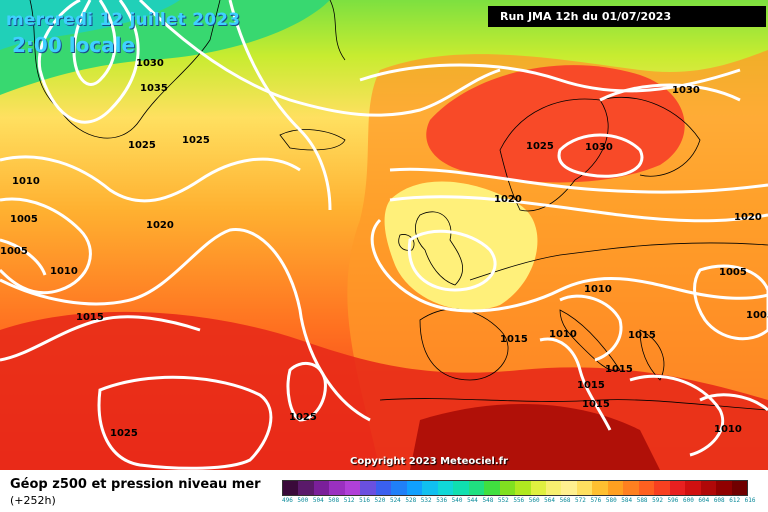 Image resolution: width=768 pixels, height=512 pixels. I want to click on colorbar-tick: 616, so click(750, 500).